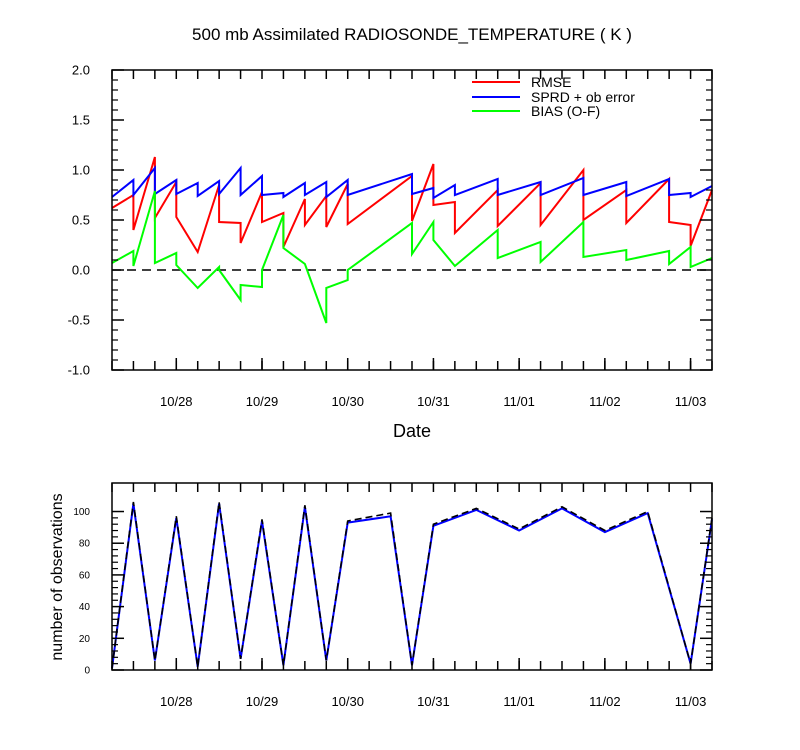  What do you see at coordinates (433, 401) in the screenshot?
I see `top-x-tick-label: 10/31` at bounding box center [433, 401].